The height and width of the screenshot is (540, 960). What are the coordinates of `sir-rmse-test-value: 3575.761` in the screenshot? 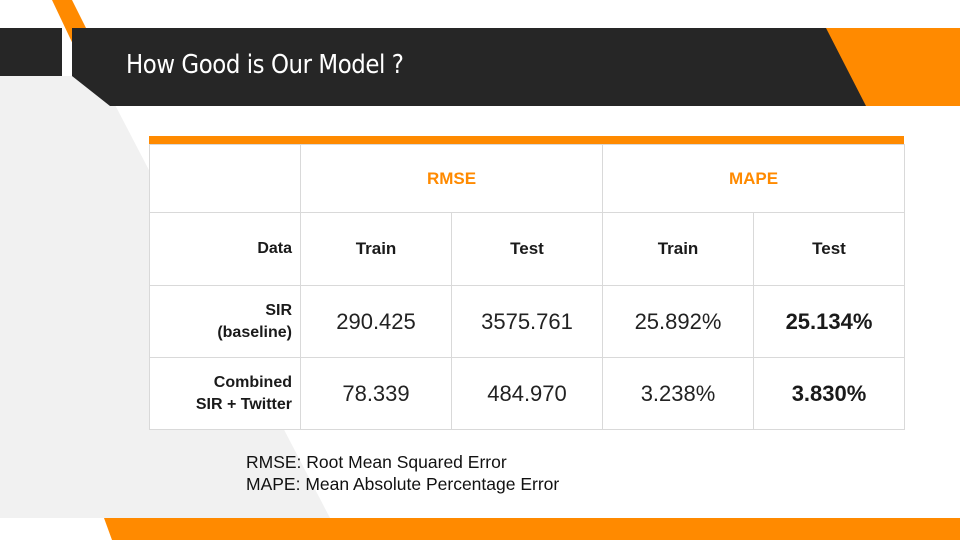 It's located at (527, 321).